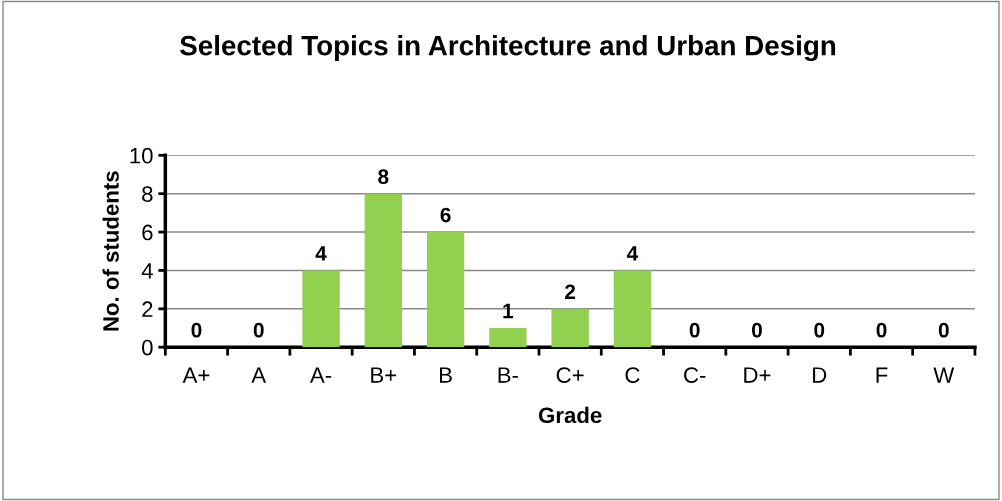 The width and height of the screenshot is (1002, 501). Describe the element at coordinates (820, 375) in the screenshot. I see `x-tick-label: D` at that location.